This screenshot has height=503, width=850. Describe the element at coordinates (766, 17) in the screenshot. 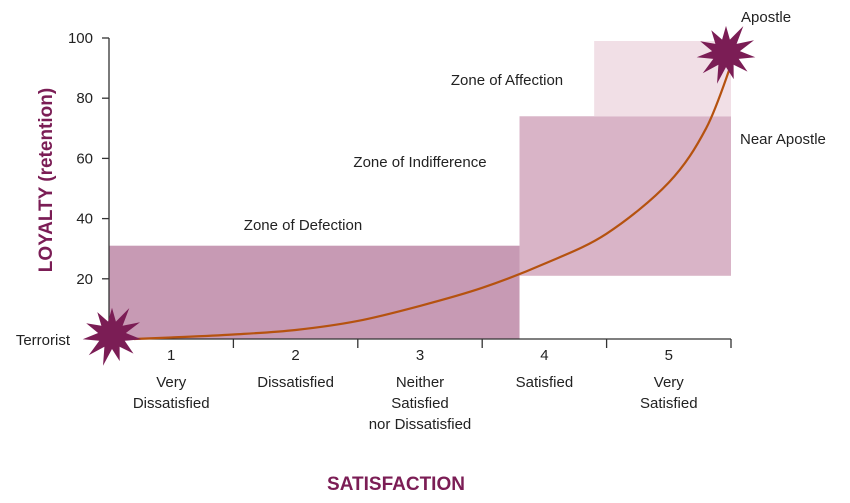

I see `apostle-label: Apostle` at that location.